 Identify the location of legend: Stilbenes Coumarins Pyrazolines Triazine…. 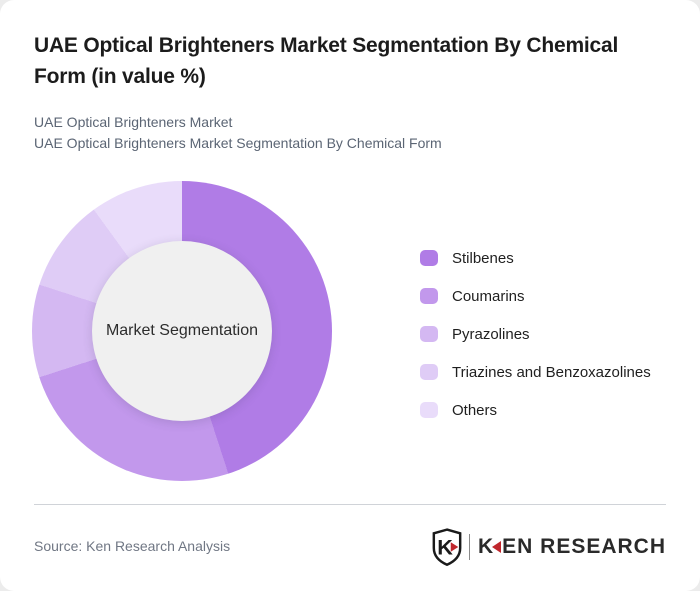
(535, 345).